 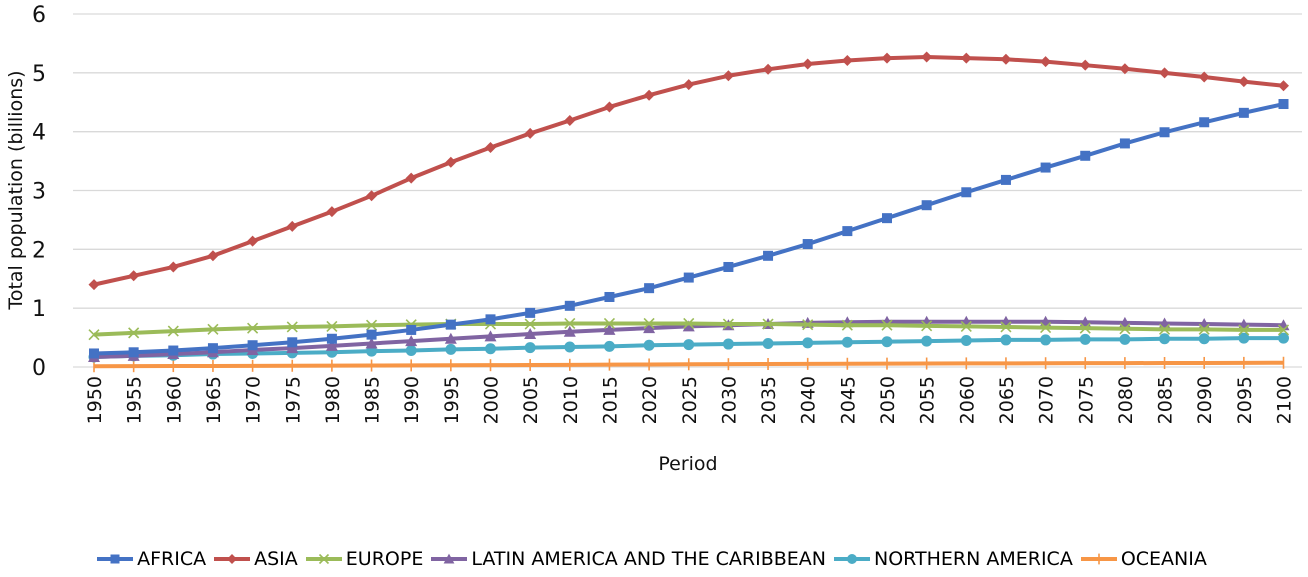 I want to click on y-tick-label: 6, so click(x=39, y=15).